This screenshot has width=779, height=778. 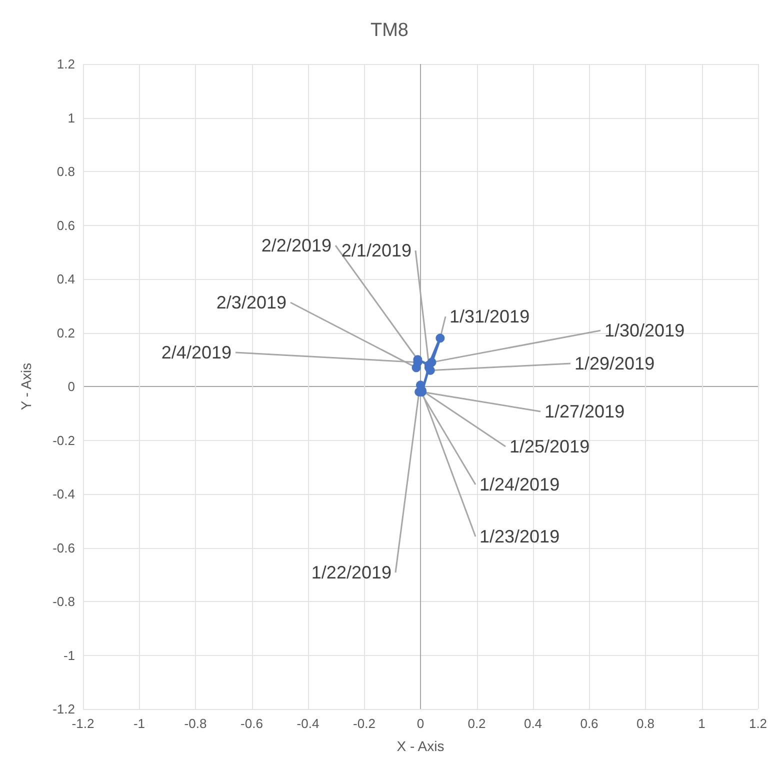 What do you see at coordinates (351, 572) in the screenshot?
I see `annotation: 1/22/2019` at bounding box center [351, 572].